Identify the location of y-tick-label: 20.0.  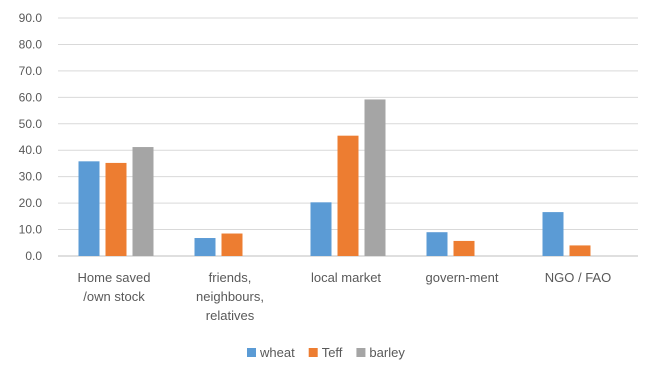
(31, 203).